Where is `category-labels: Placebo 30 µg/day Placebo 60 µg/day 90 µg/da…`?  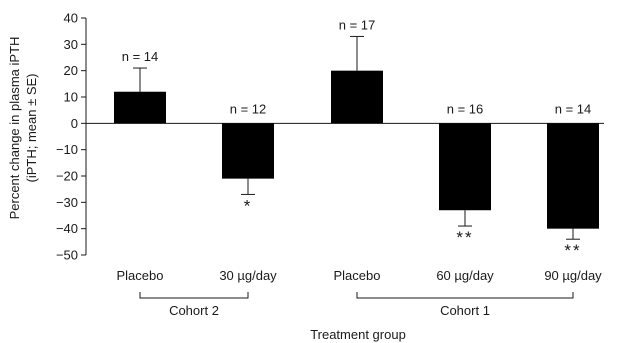 category-labels: Placebo 30 µg/day Placebo 60 µg/day 90 µg/da… is located at coordinates (360, 275).